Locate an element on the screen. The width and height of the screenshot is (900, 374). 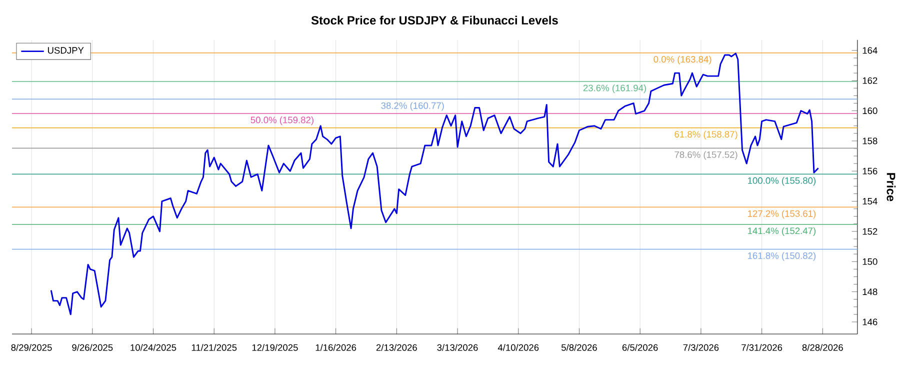
x-tick-label: 1/16/2026 is located at coordinates (336, 347).